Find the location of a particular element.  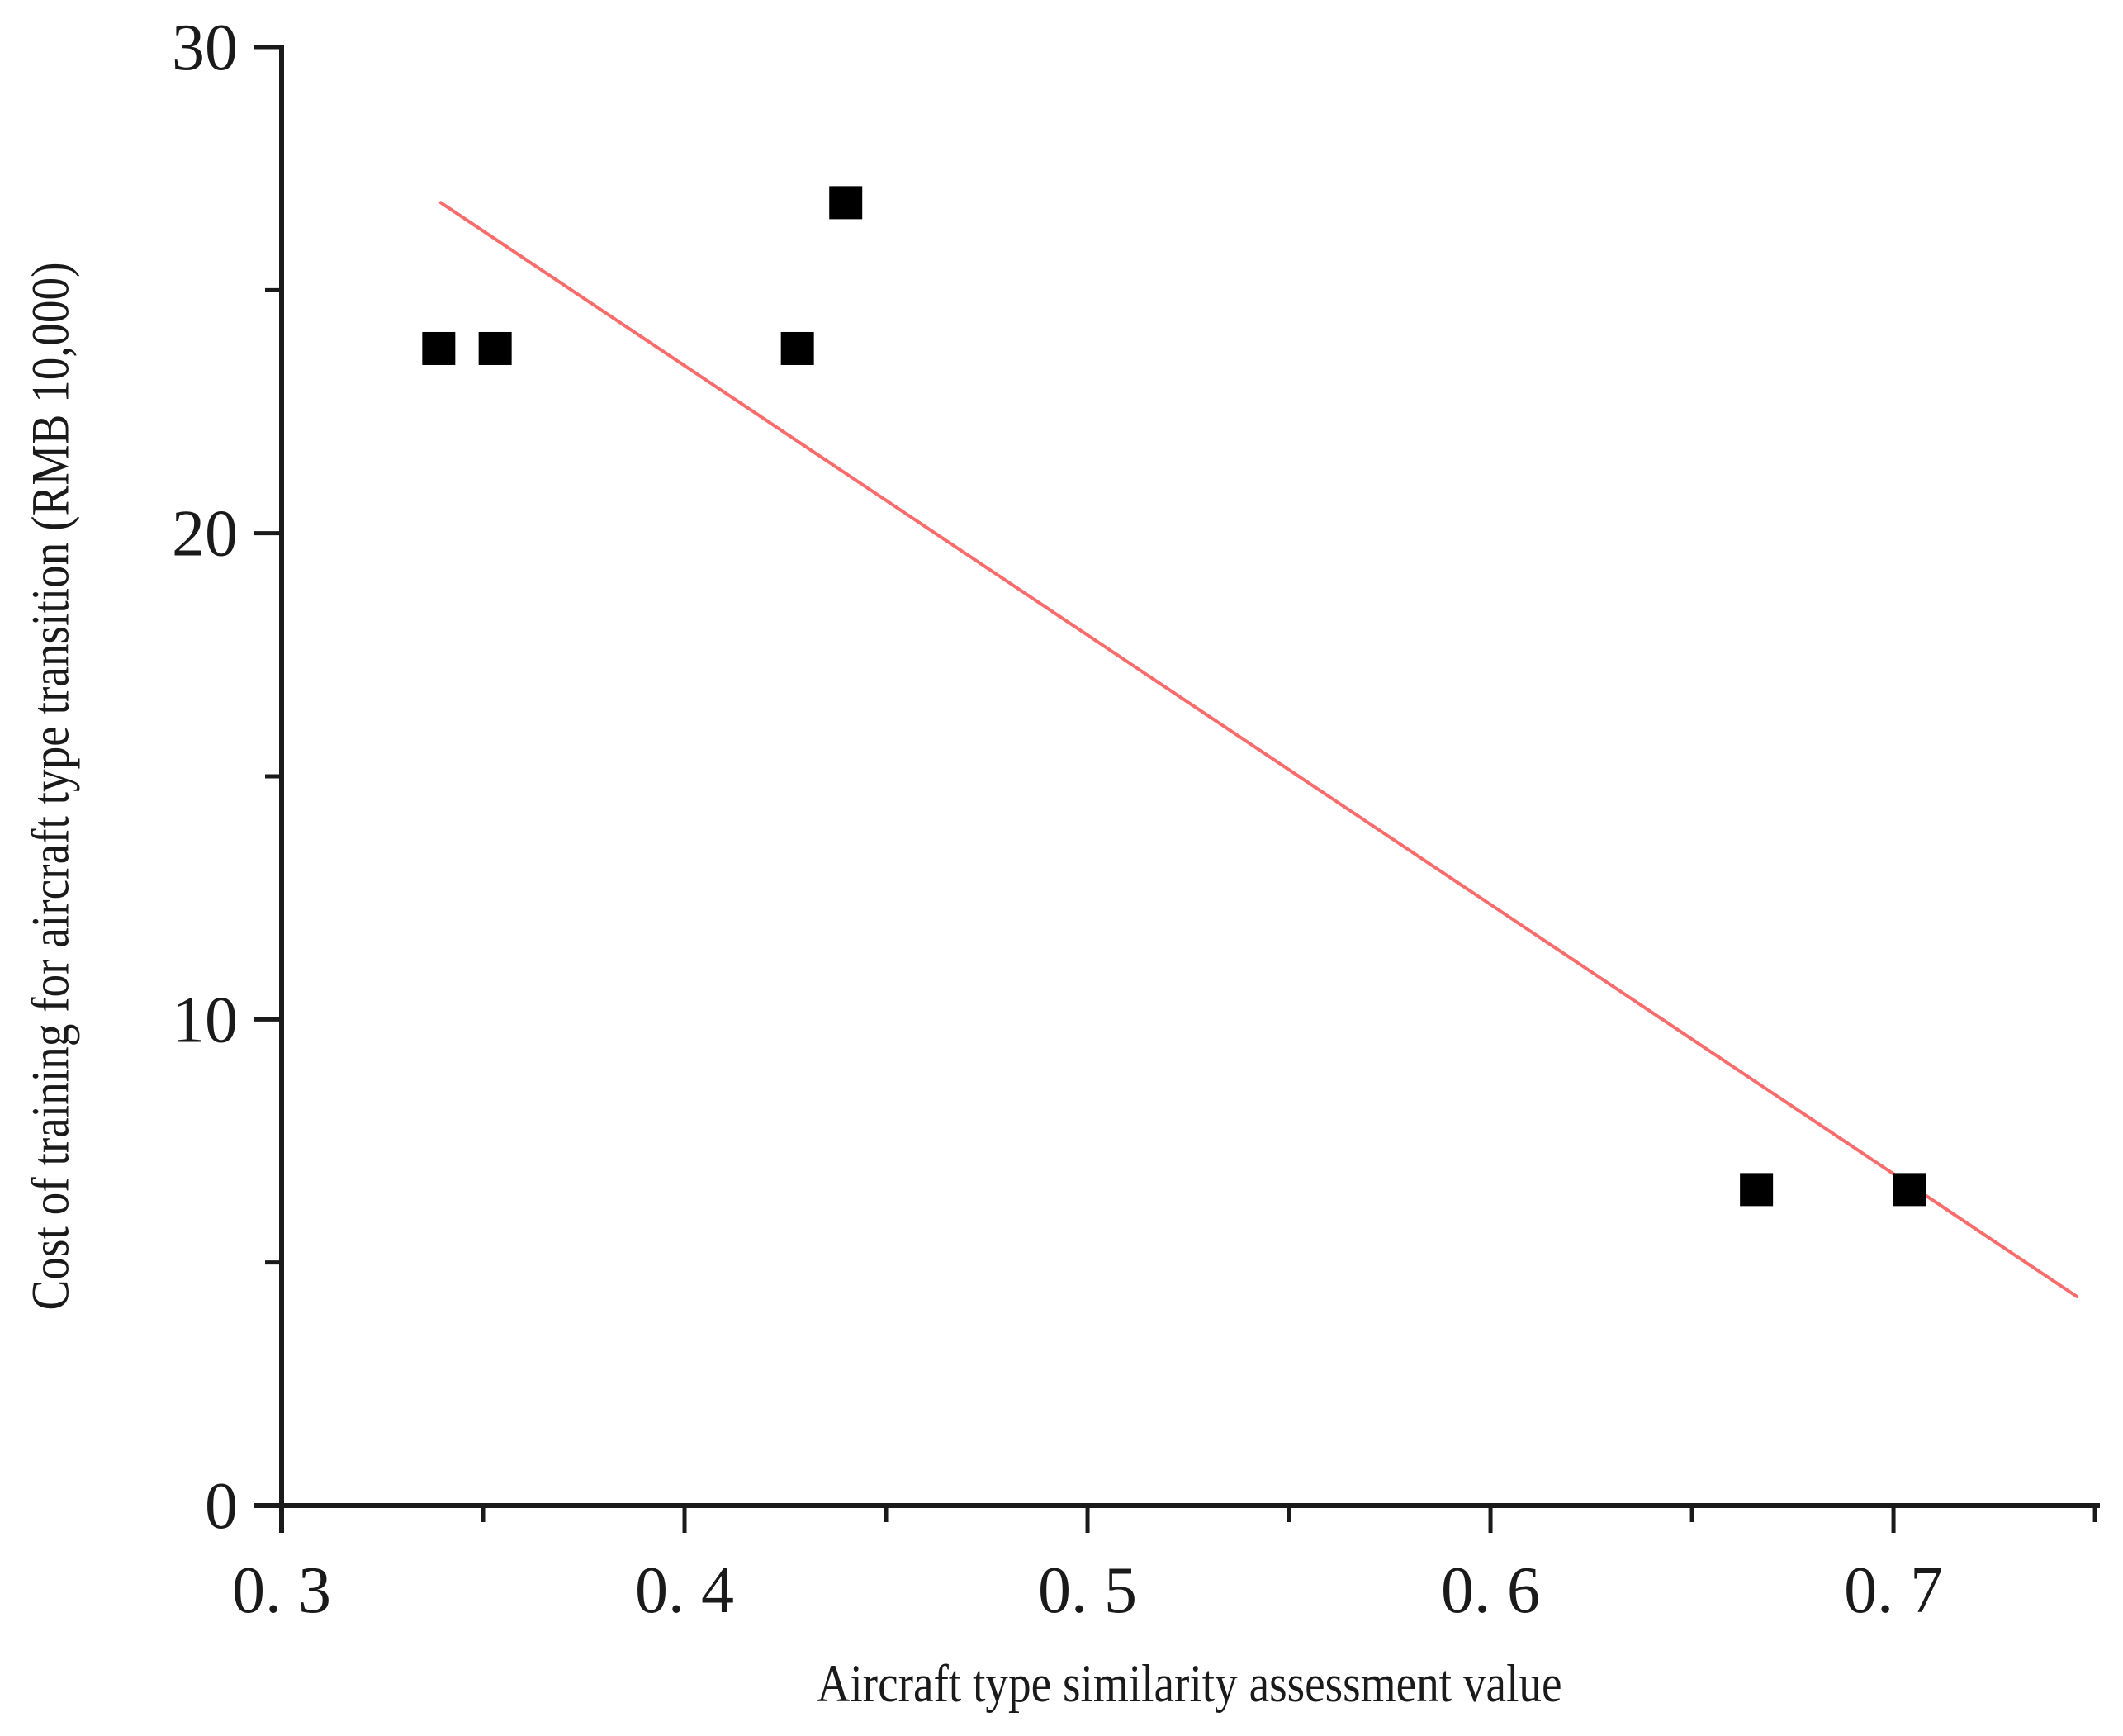

x-tick-label: 0. 4 is located at coordinates (684, 1590).